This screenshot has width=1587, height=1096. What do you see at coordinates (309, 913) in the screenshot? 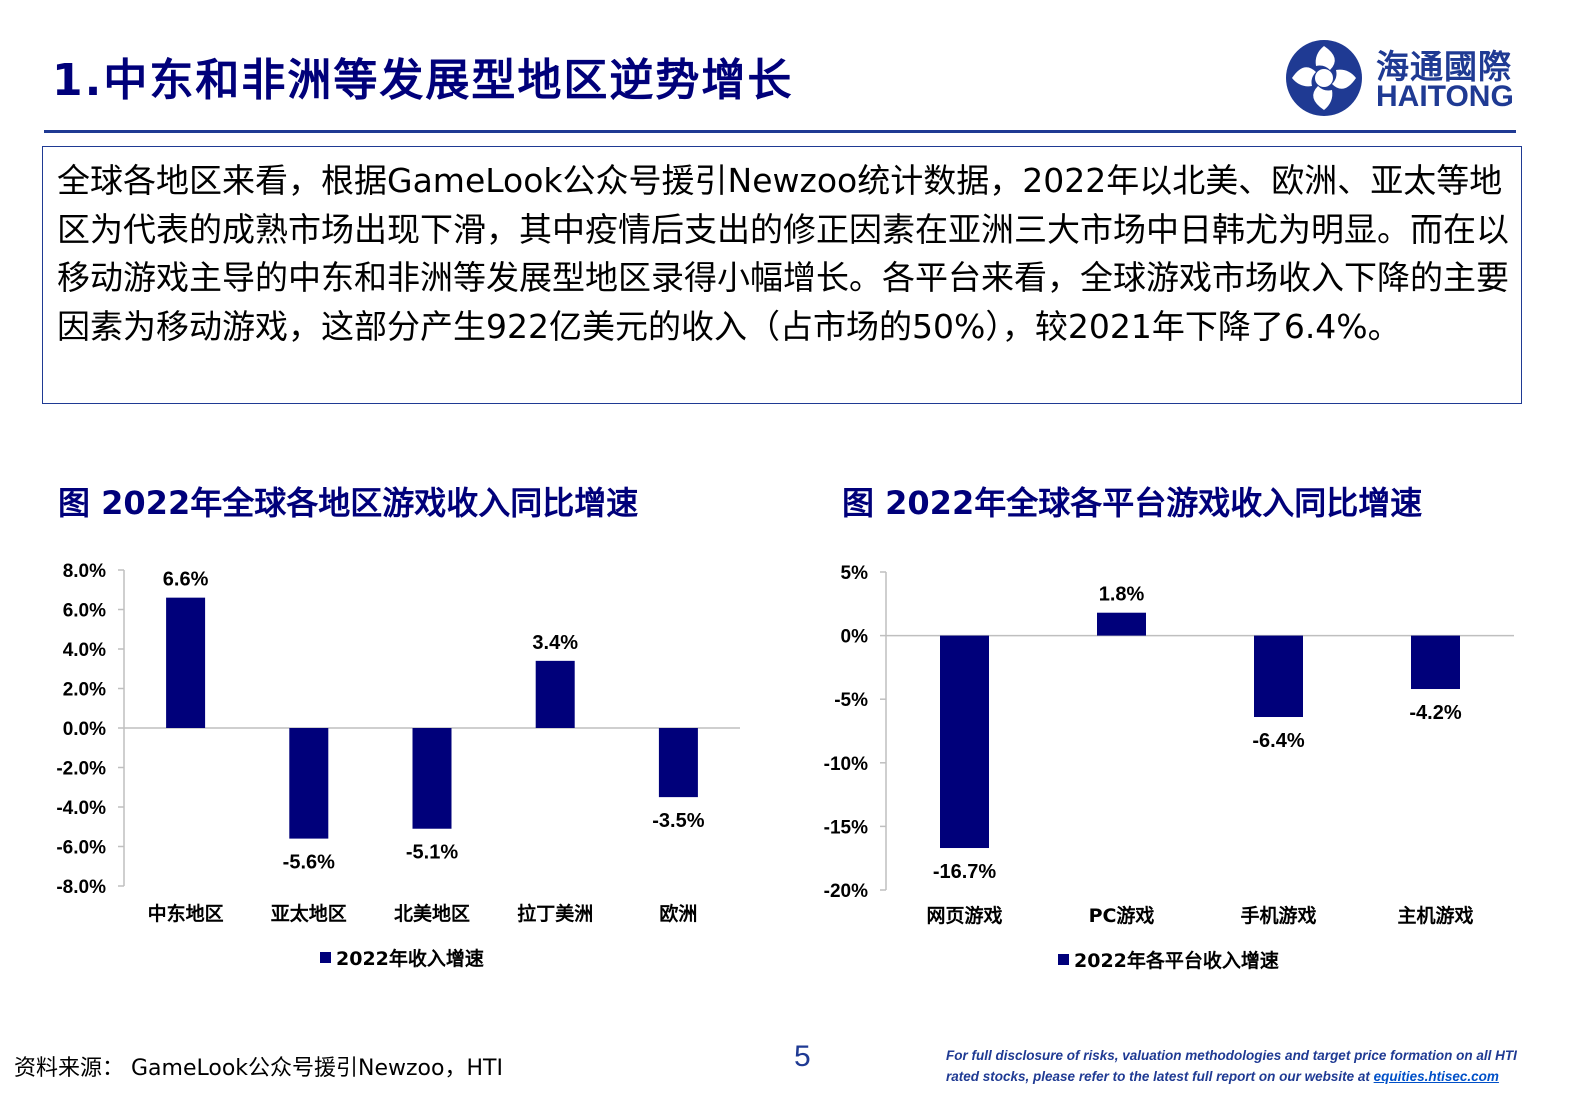
I see `category-label: 亚太地区` at bounding box center [309, 913].